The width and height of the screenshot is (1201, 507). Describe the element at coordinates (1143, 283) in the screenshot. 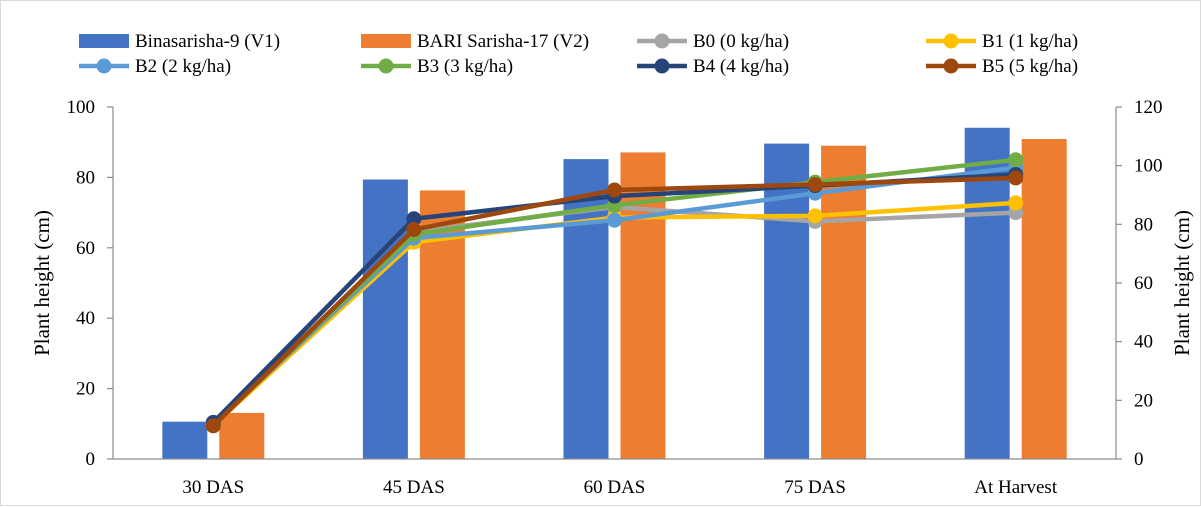

I see `right-y-tick-label: 60` at that location.